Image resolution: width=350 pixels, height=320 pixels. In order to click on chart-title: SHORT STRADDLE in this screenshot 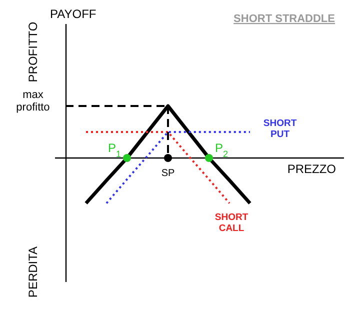, I will do `click(284, 19)`.